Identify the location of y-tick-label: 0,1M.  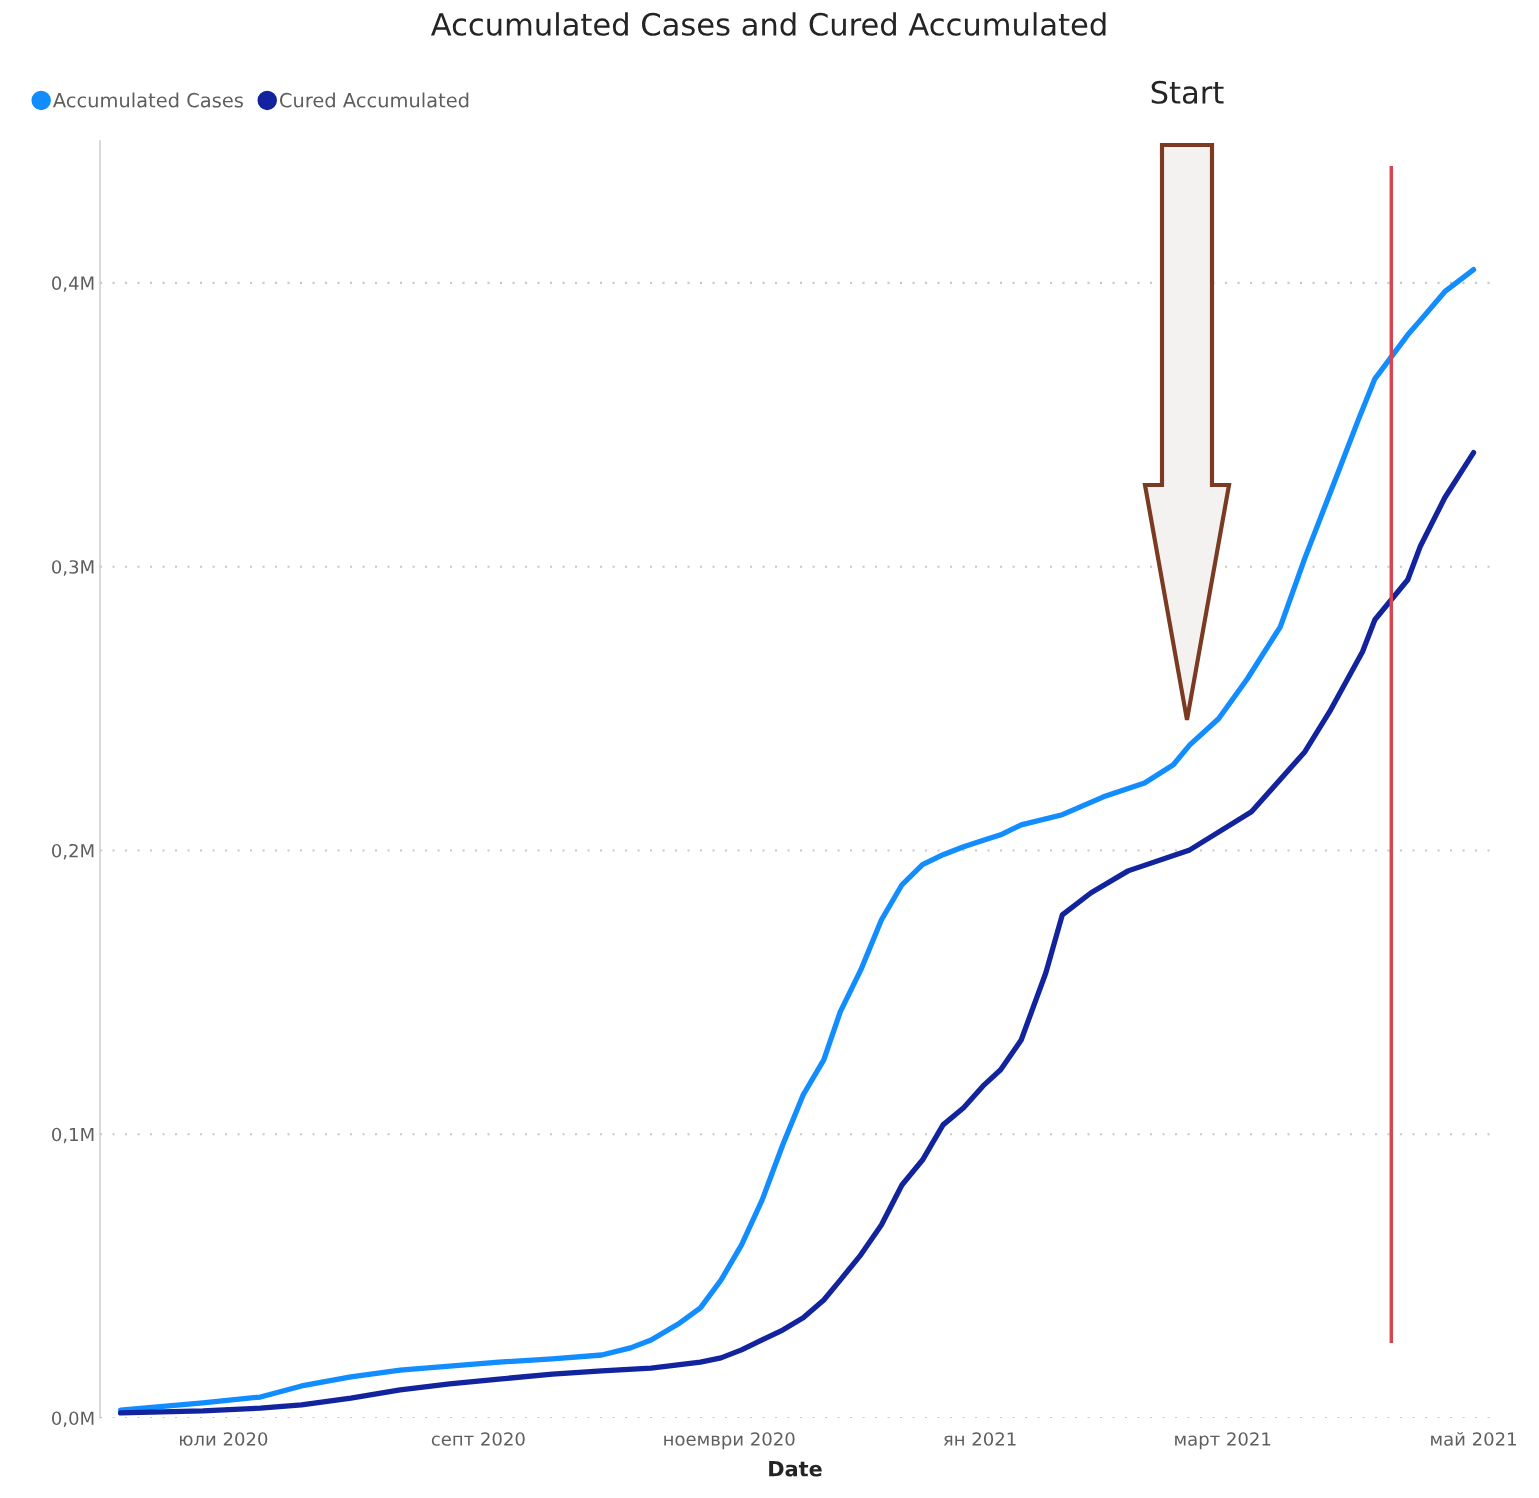
(73, 1135).